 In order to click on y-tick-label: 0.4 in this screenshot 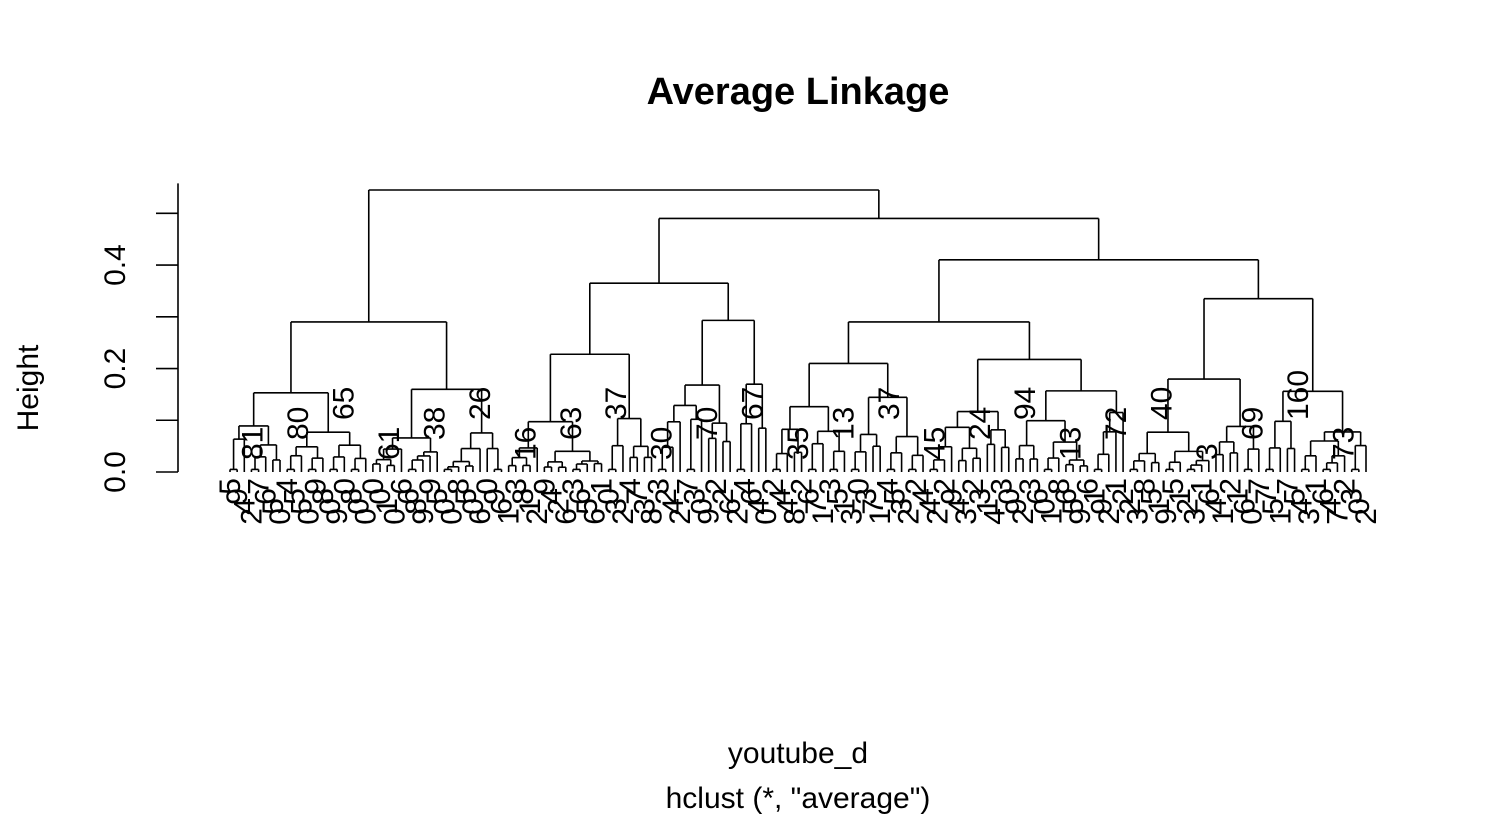, I will do `click(115, 265)`.